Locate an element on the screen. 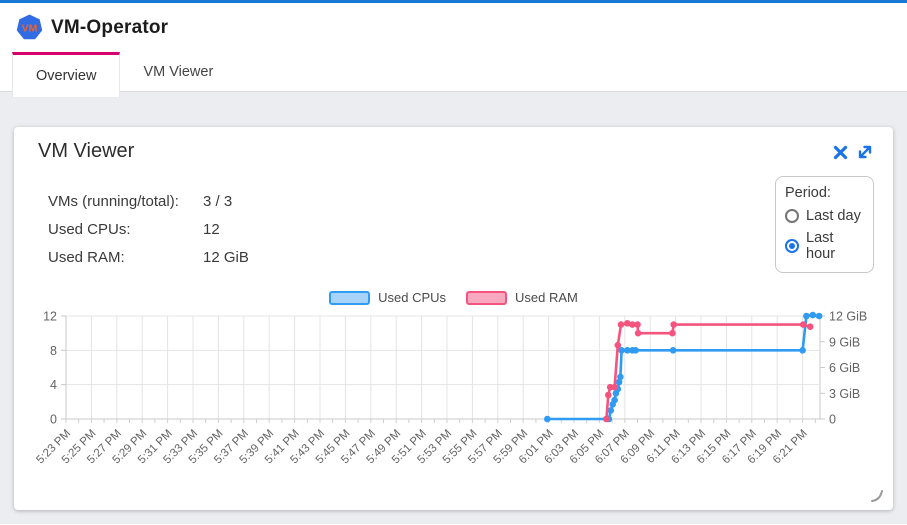  legend-label: Used RAM is located at coordinates (546, 297).